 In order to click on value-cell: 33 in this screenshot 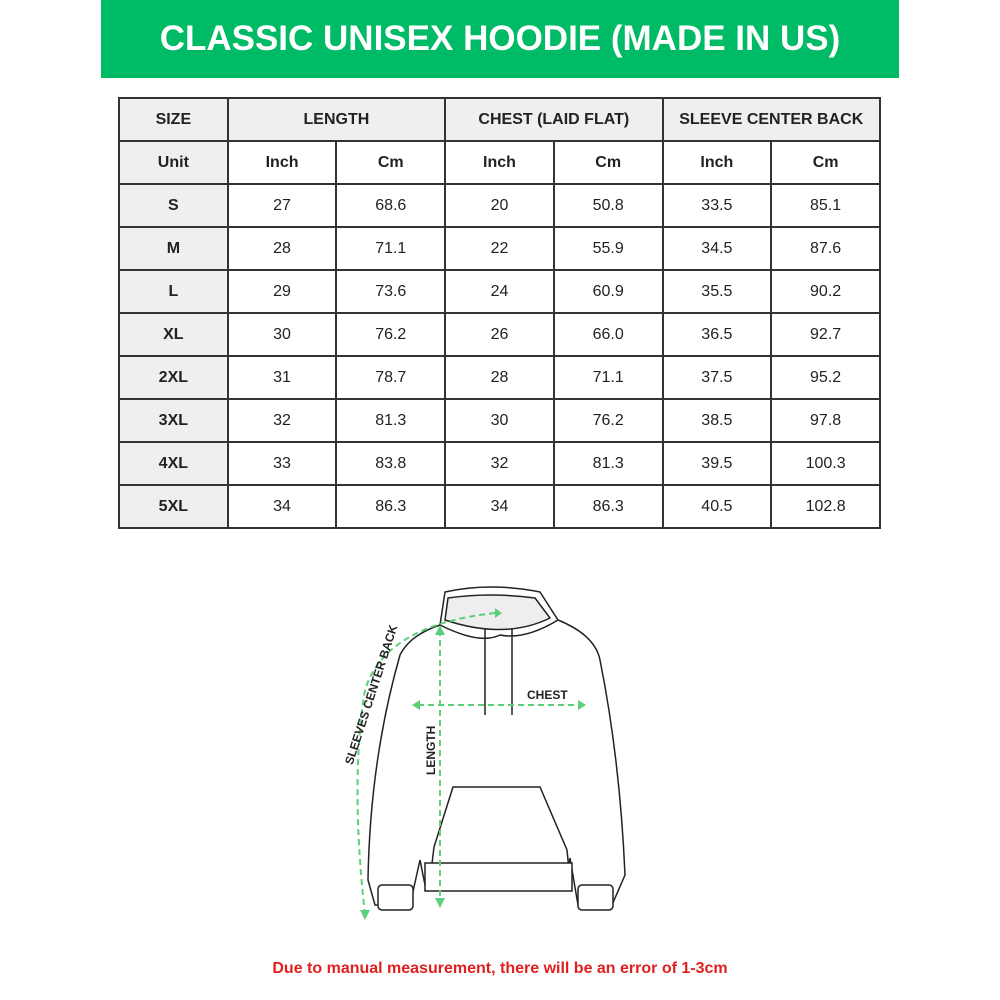, I will do `click(282, 463)`.